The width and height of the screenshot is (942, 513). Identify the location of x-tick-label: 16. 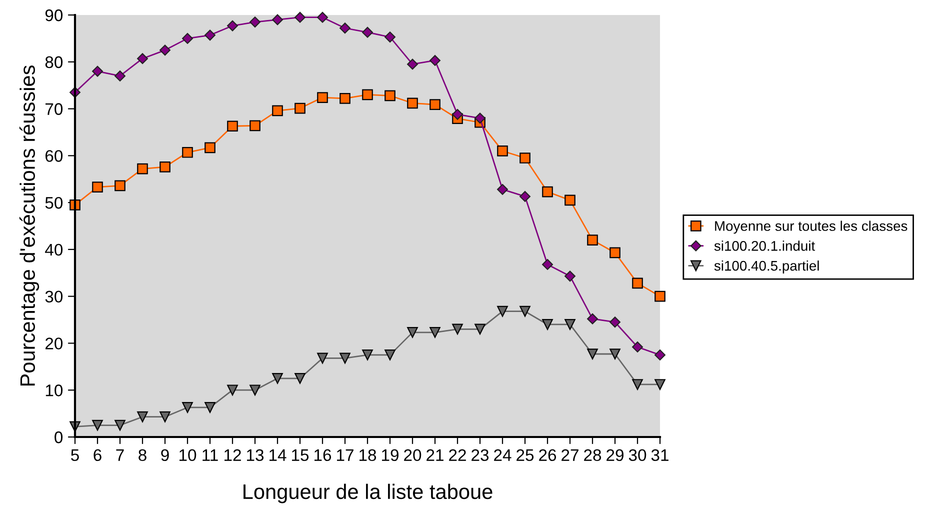
(323, 455).